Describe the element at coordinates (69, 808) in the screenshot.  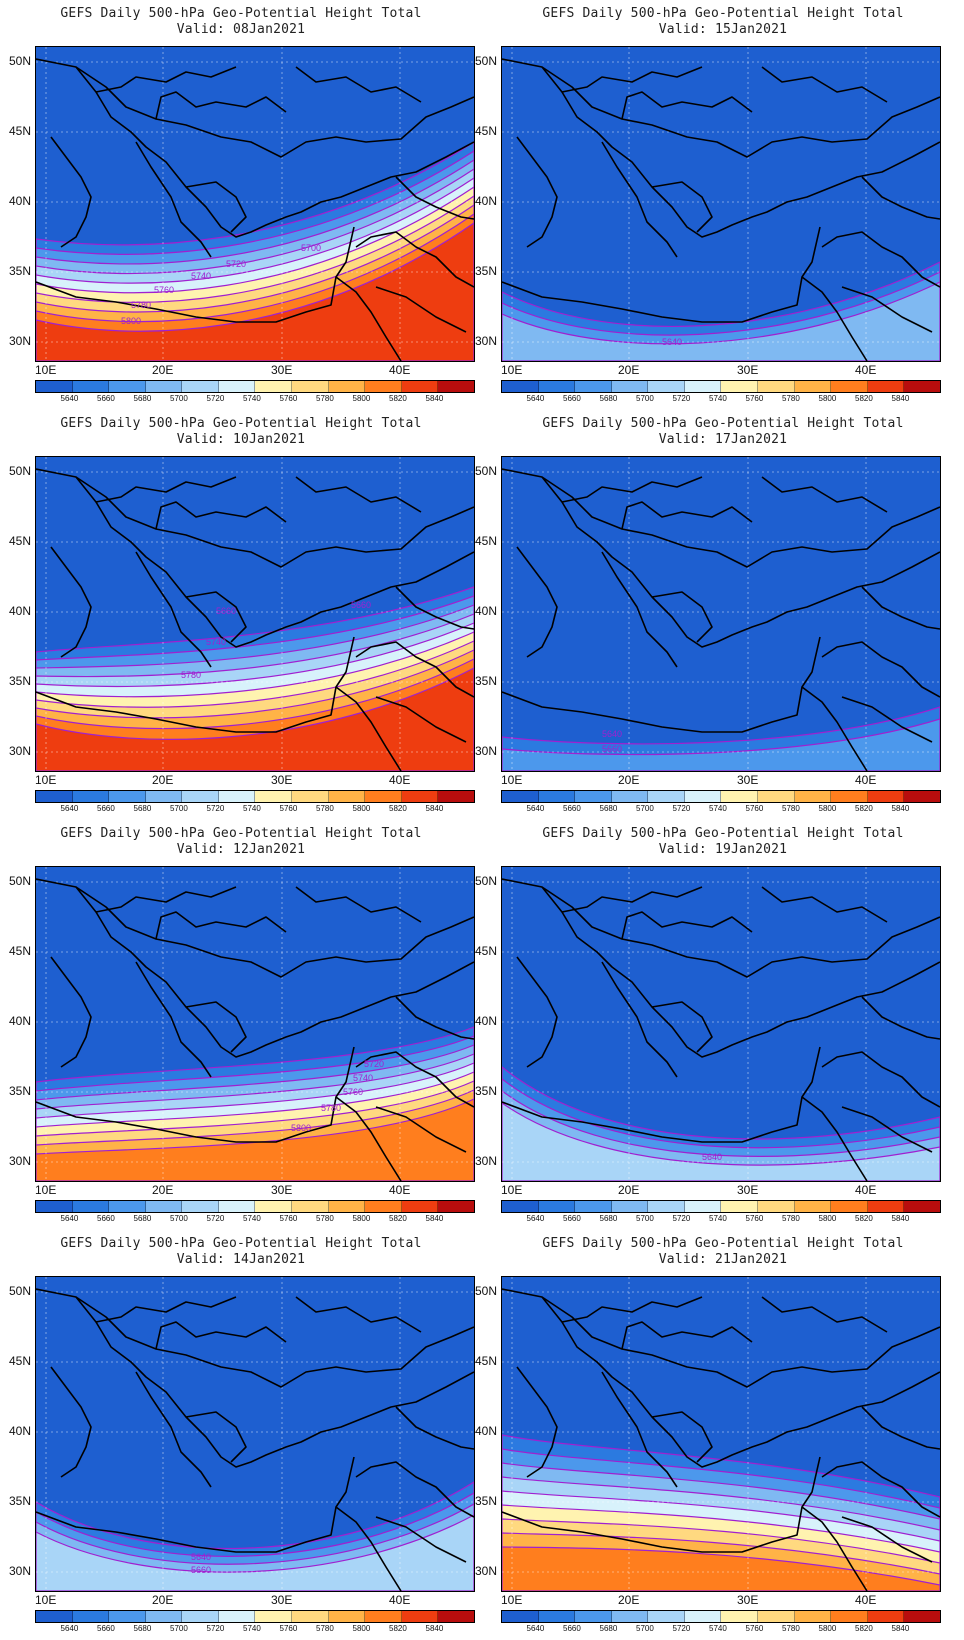
I see `colorbar-label: 5640` at that location.